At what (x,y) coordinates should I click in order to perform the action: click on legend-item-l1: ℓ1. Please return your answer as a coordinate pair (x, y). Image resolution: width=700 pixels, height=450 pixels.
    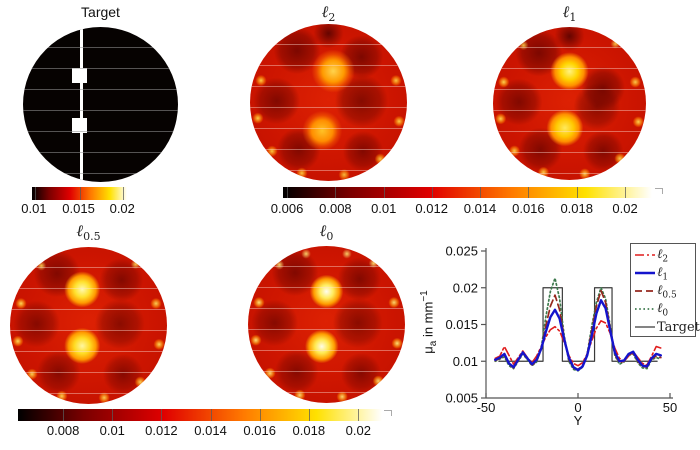
    Looking at the image, I should click on (665, 273).